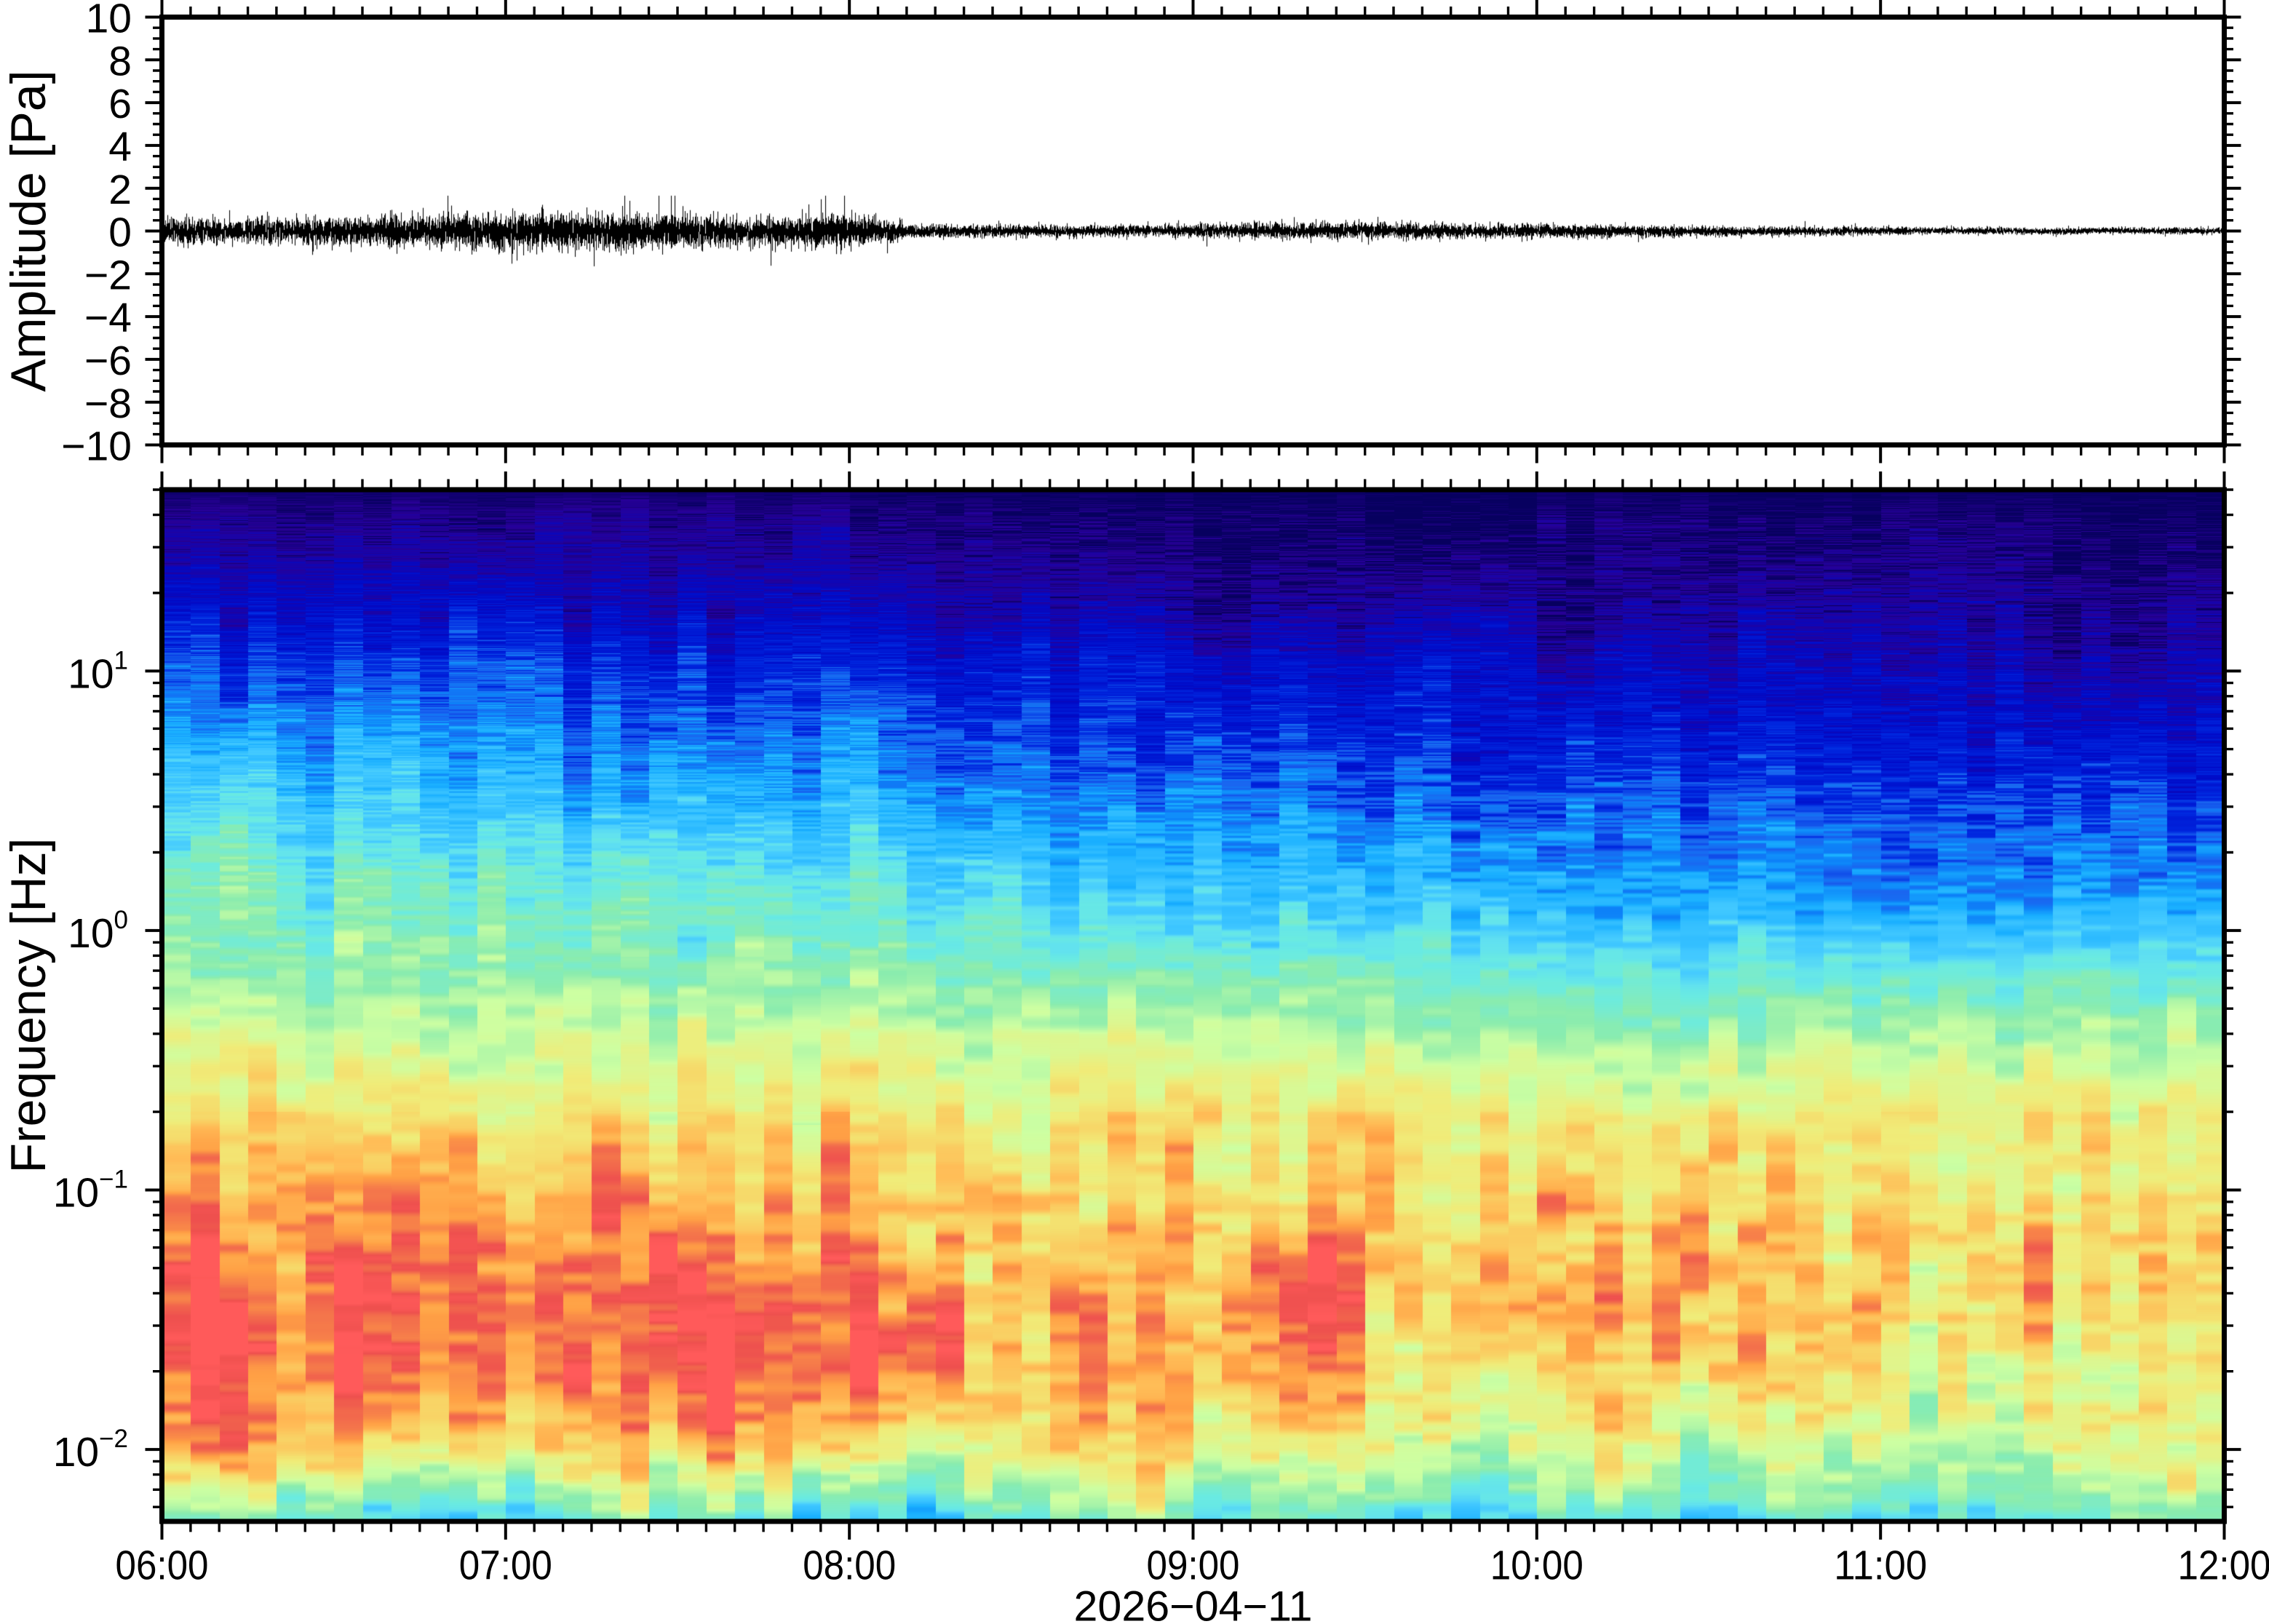 The width and height of the screenshot is (2269, 1624). What do you see at coordinates (98, 671) in the screenshot?
I see `svg-text: 10¹` at bounding box center [98, 671].